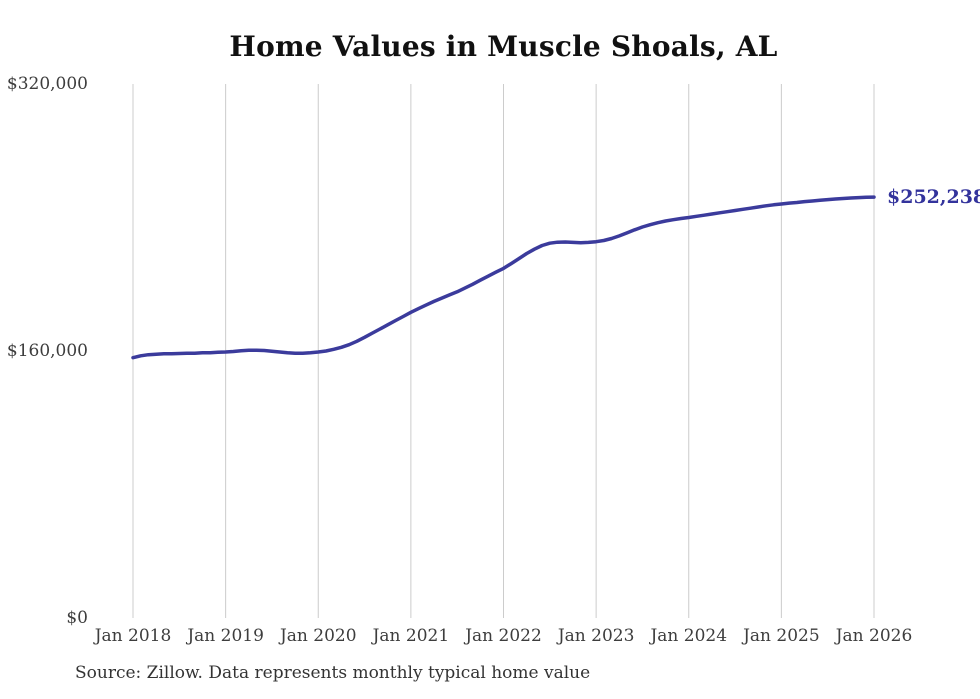  Describe the element at coordinates (781, 636) in the screenshot. I see `x-tick-label: Jan 2025` at that location.